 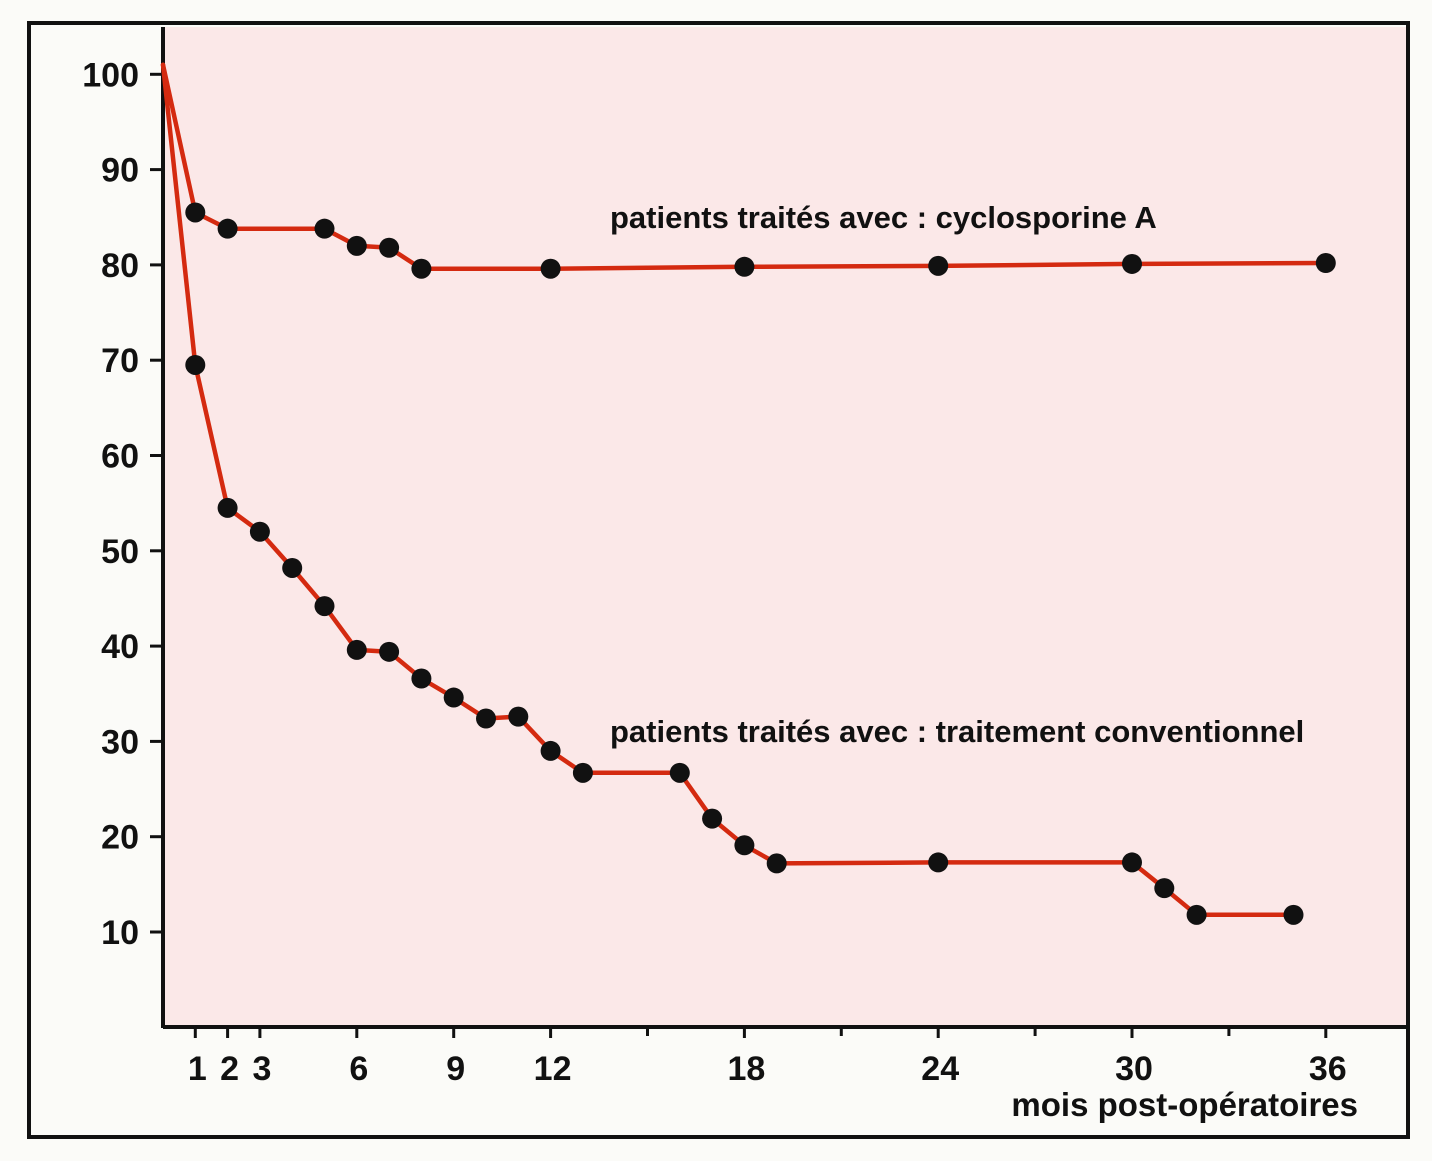 I want to click on x-tick-label: 3, so click(x=261, y=1069).